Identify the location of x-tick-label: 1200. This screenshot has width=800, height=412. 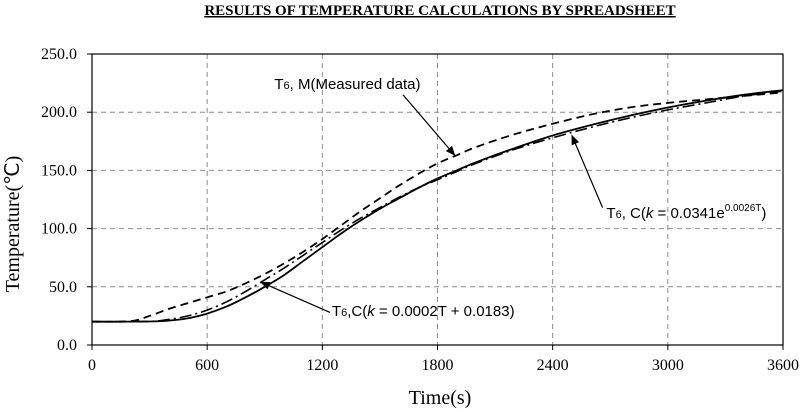
(322, 365).